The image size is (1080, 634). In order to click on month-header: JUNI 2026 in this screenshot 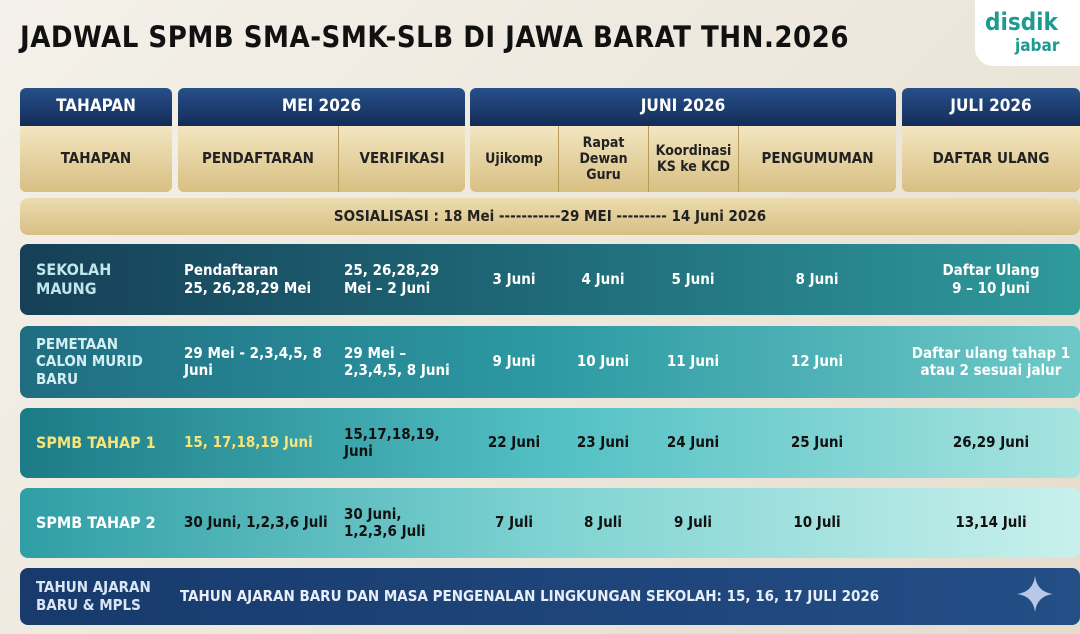, I will do `click(683, 107)`.